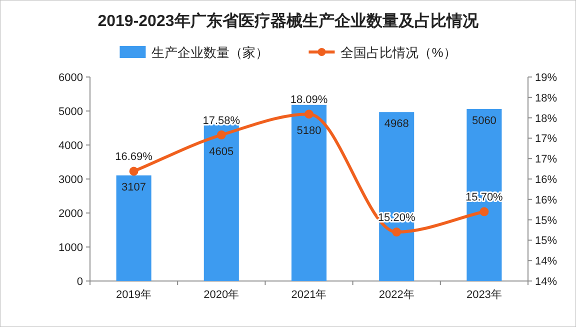  Describe the element at coordinates (396, 295) in the screenshot. I see `x-tick-label: 2022年` at that location.